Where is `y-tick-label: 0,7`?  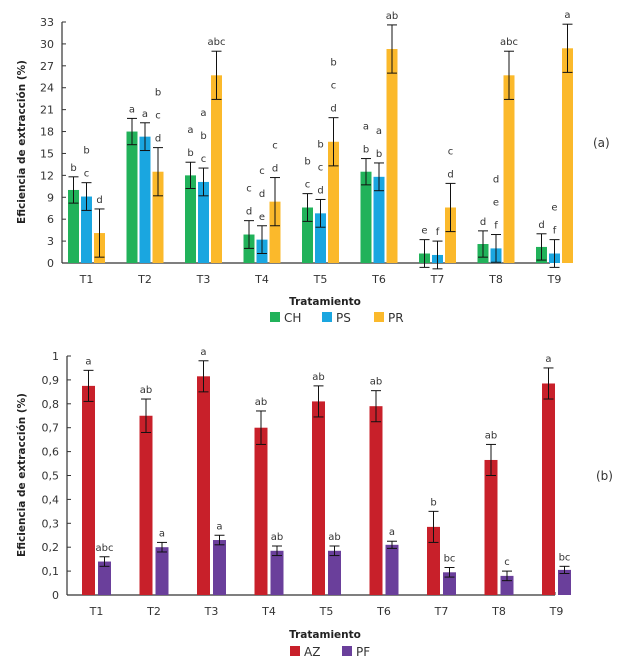 y-tick-label: 0,7 is located at coordinates (51, 428).